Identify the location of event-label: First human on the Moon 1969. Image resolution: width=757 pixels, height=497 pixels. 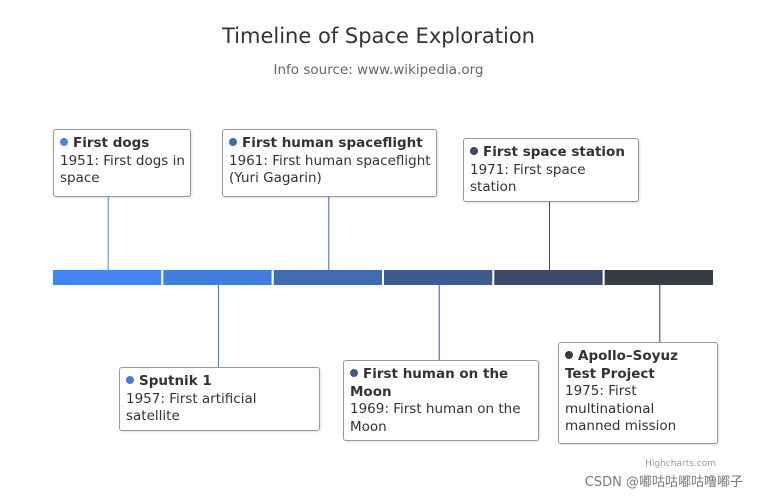
(441, 400).